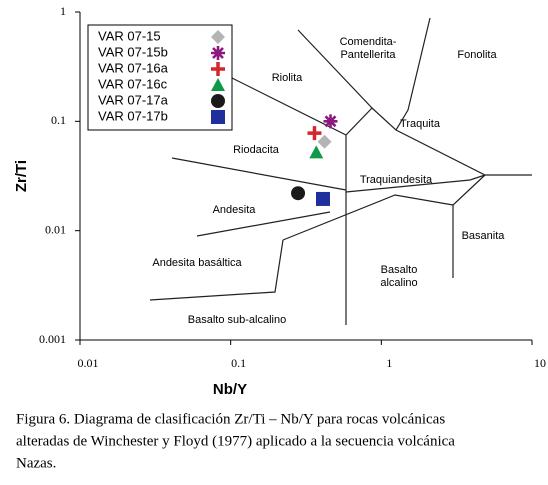  What do you see at coordinates (484, 236) in the screenshot?
I see `region-label: Basanita` at bounding box center [484, 236].